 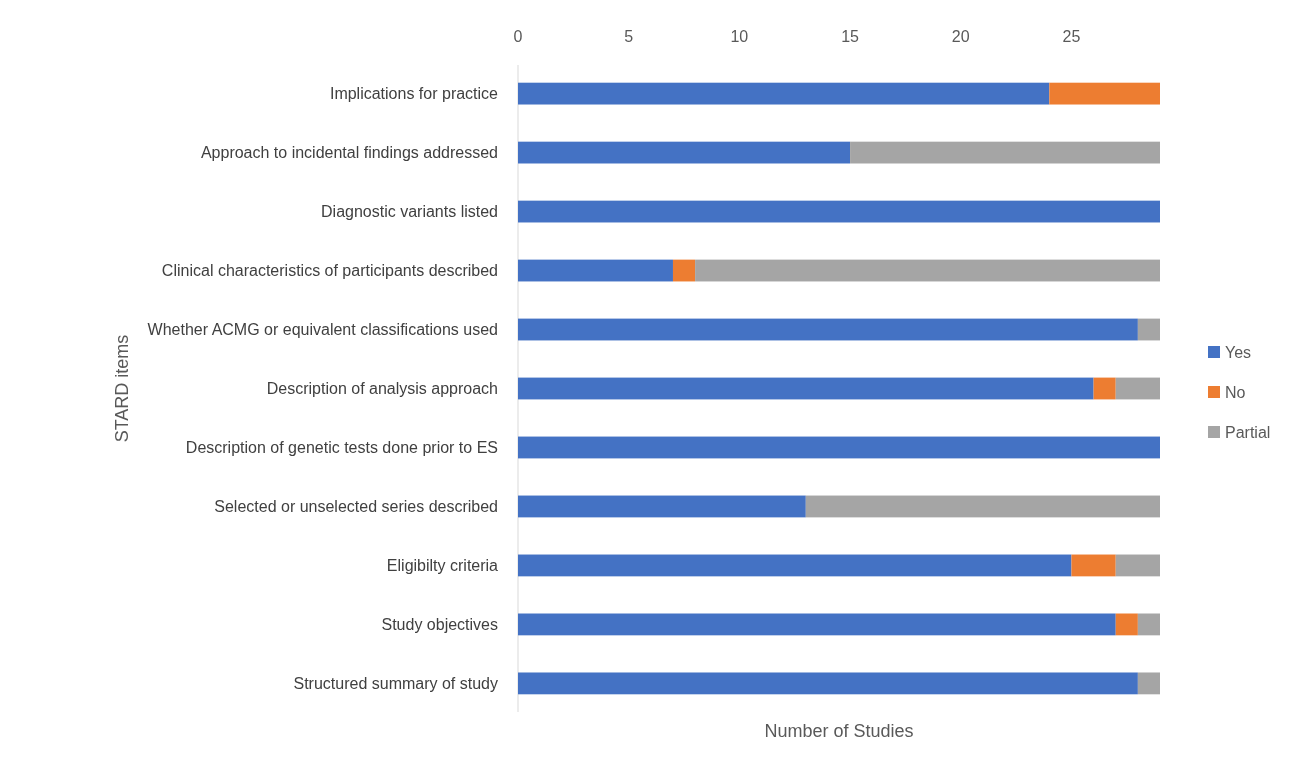 I want to click on y-axis-title: STARD items, so click(x=122, y=388).